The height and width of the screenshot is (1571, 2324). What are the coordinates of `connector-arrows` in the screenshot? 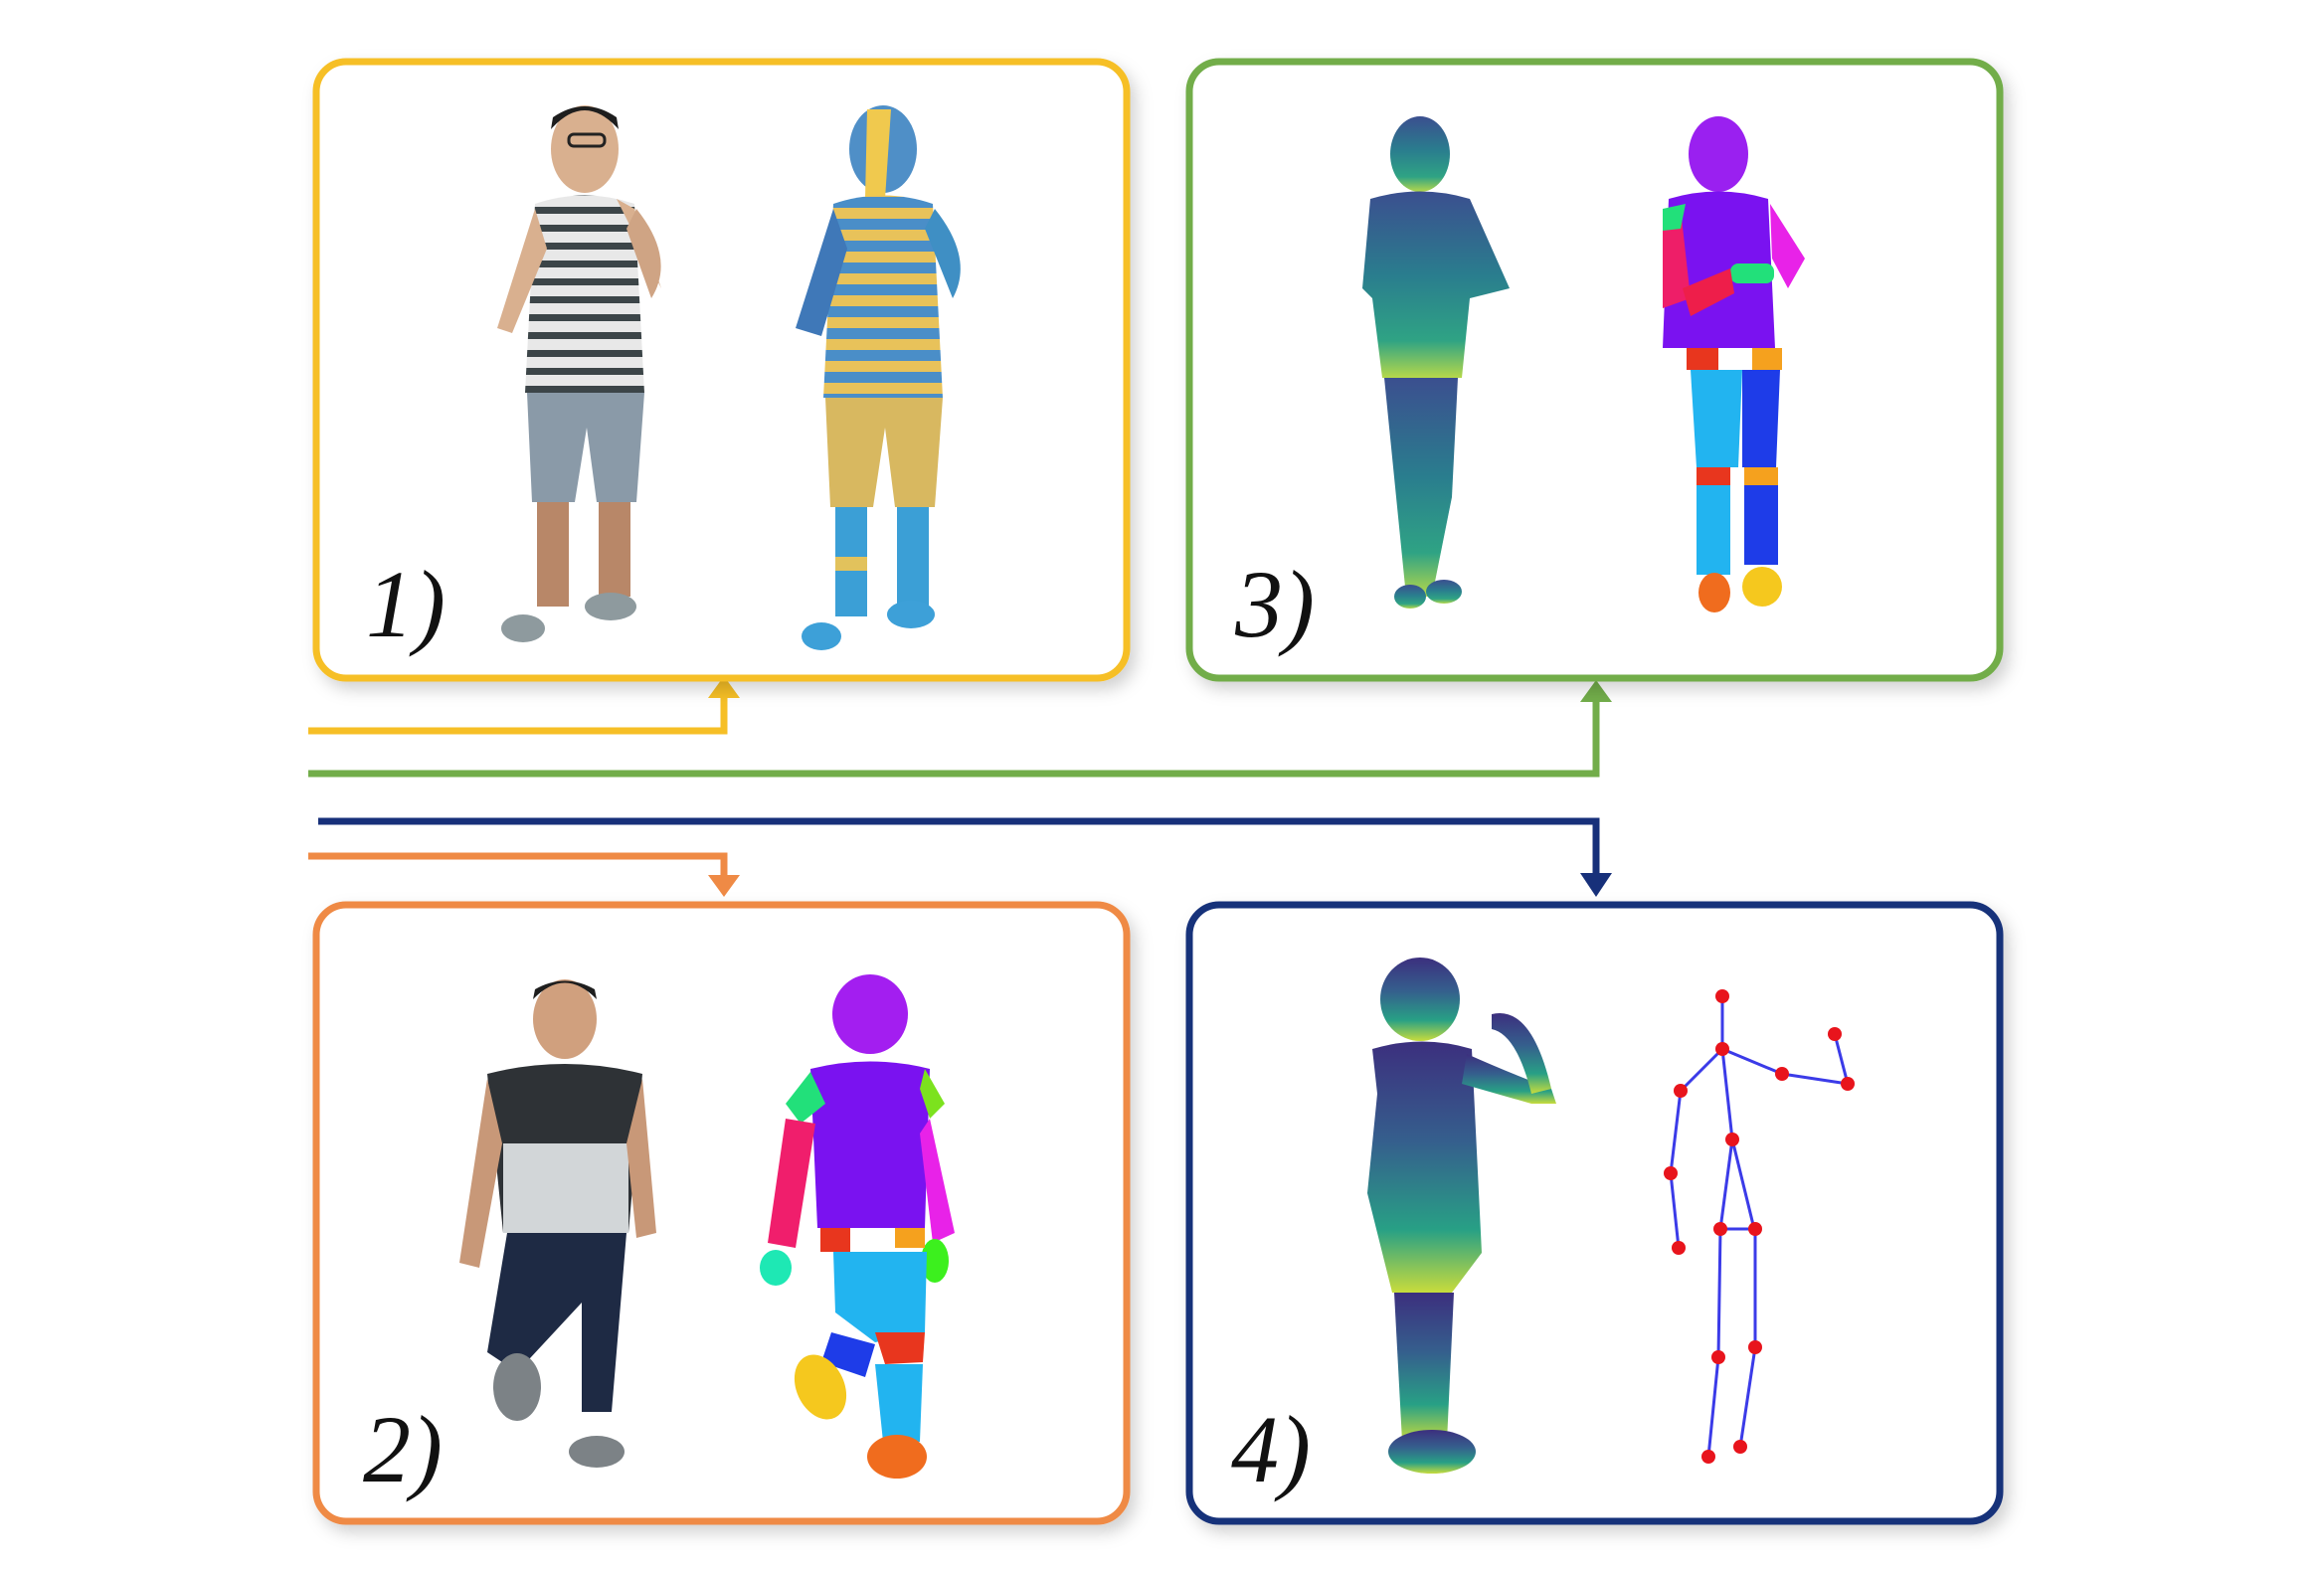 It's located at (960, 786).